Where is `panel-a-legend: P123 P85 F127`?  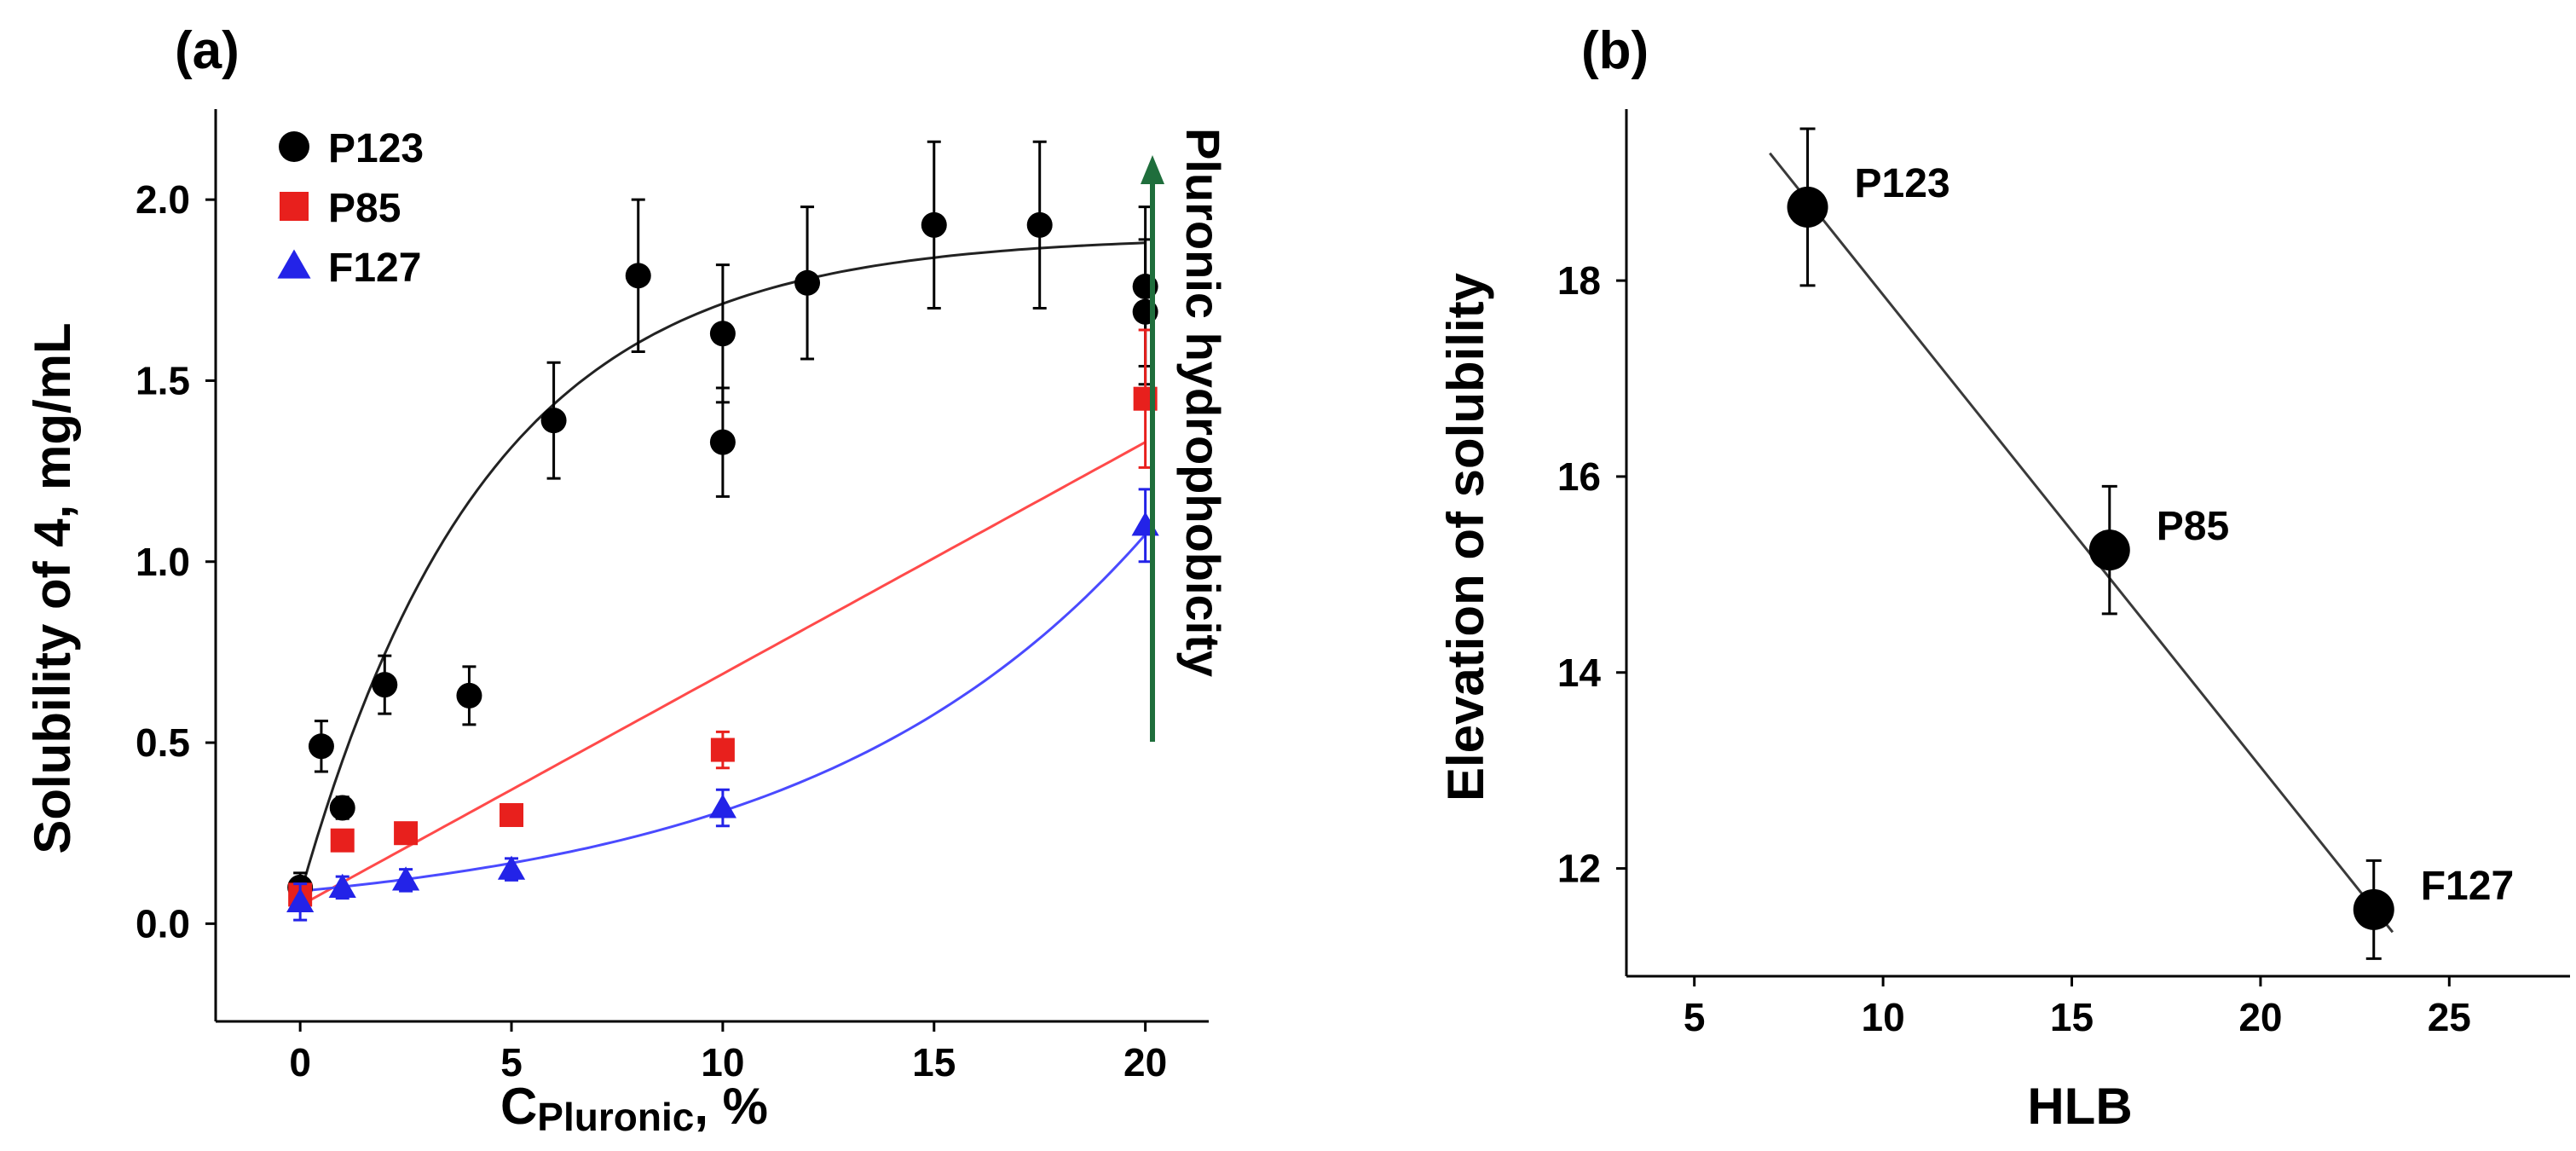
panel-a-legend: P123 P85 F127 is located at coordinates (350, 208).